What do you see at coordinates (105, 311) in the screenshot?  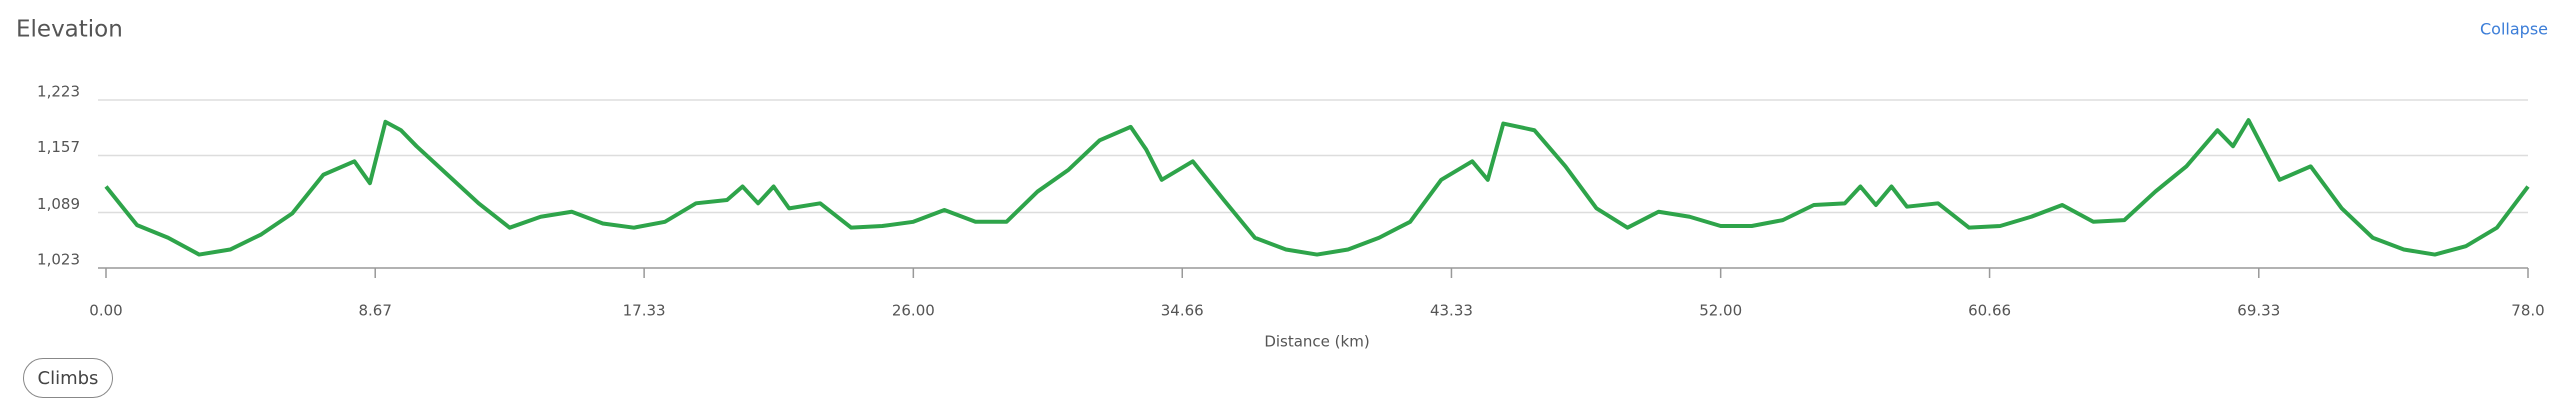 I see `x-tick-label: 0.00` at bounding box center [105, 311].